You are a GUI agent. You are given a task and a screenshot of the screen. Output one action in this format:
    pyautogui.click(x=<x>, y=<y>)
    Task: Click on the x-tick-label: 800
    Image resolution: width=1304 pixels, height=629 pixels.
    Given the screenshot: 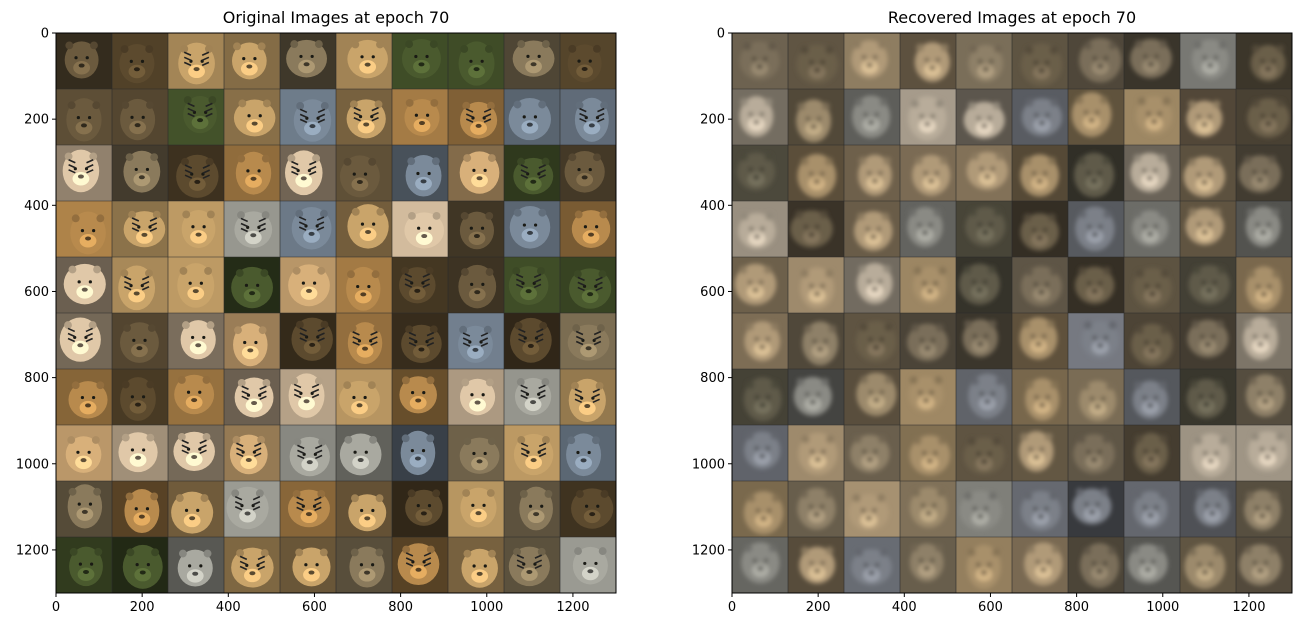 What is the action you would take?
    pyautogui.click(x=1076, y=607)
    